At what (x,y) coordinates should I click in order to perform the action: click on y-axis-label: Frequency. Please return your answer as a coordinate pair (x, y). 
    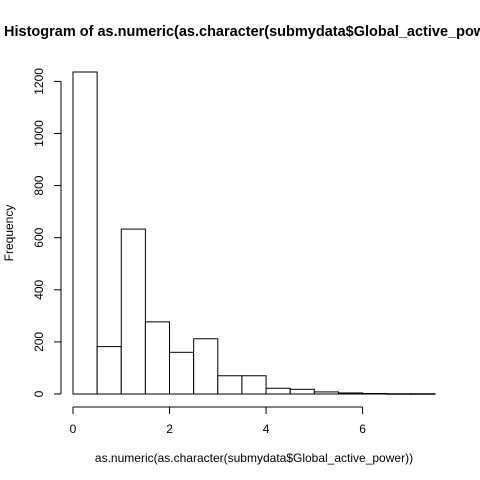
    Looking at the image, I should click on (9, 233).